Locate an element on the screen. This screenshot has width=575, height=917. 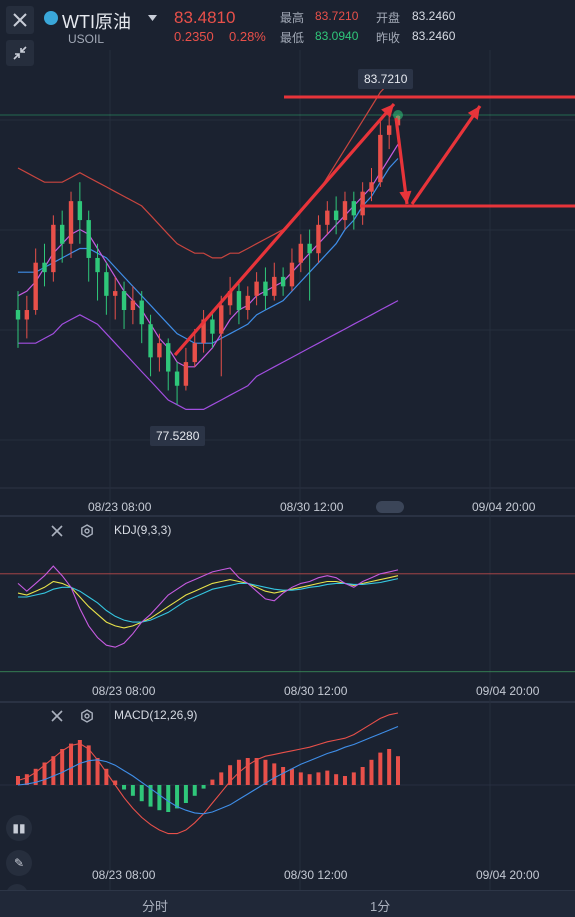
tab-1min: 1分 is located at coordinates (380, 906).